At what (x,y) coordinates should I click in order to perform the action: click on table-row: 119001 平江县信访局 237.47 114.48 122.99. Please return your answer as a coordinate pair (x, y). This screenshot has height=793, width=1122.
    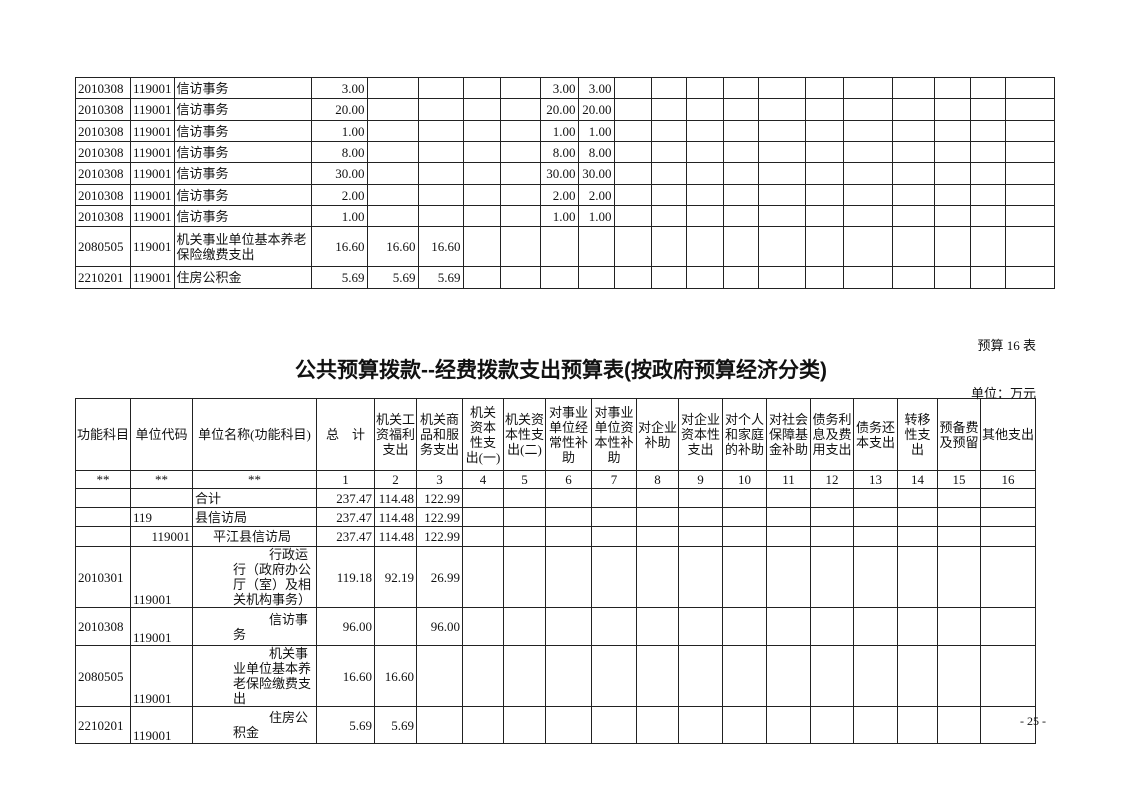
    Looking at the image, I should click on (555, 536).